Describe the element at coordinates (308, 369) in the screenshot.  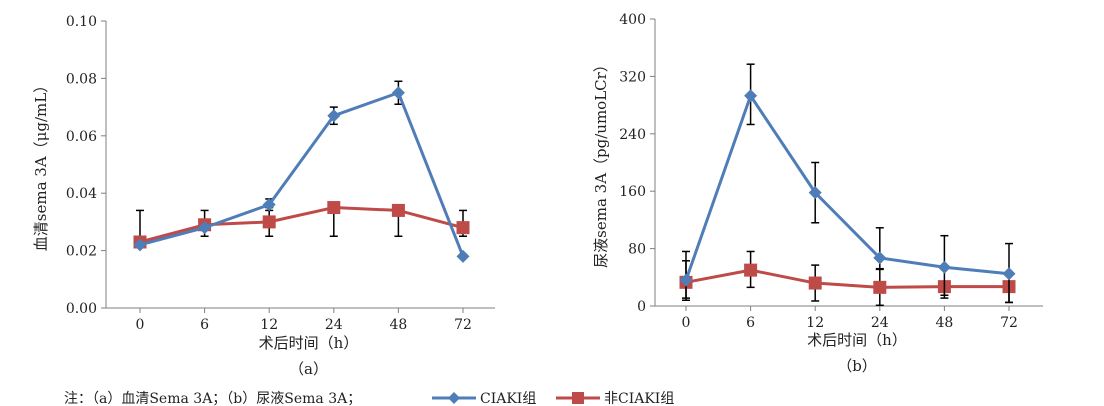
I see `panel-label: （a）` at that location.